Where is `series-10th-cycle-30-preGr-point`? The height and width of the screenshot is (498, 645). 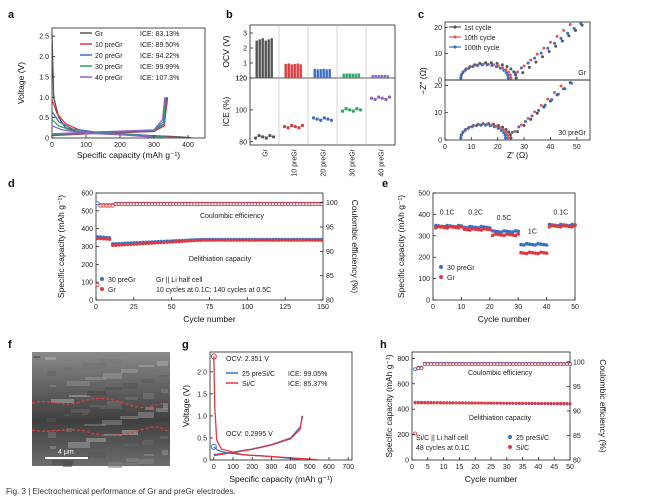
series-10th-cycle-30-preGr-point is located at coordinates (541, 105).